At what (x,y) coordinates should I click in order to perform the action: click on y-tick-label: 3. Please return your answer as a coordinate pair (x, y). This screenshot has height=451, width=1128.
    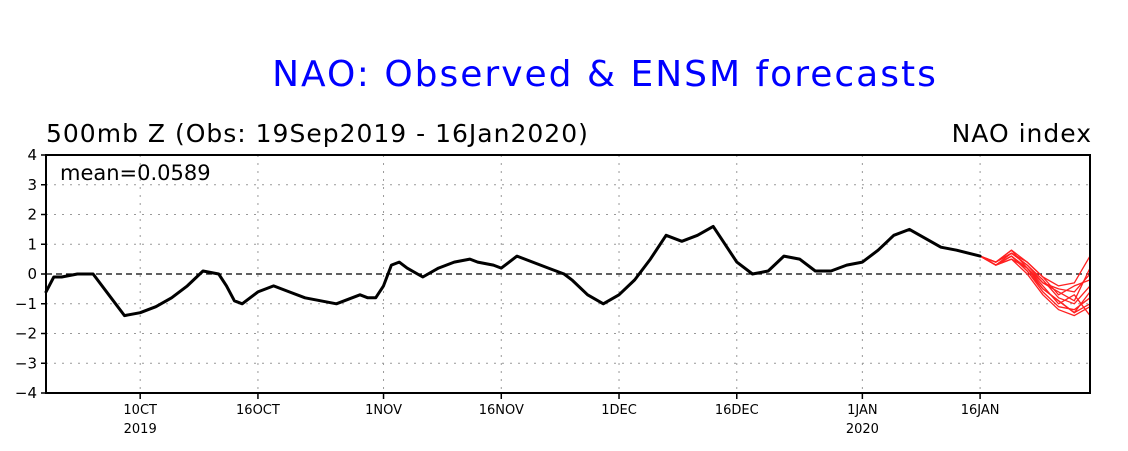
    Looking at the image, I should click on (32, 185).